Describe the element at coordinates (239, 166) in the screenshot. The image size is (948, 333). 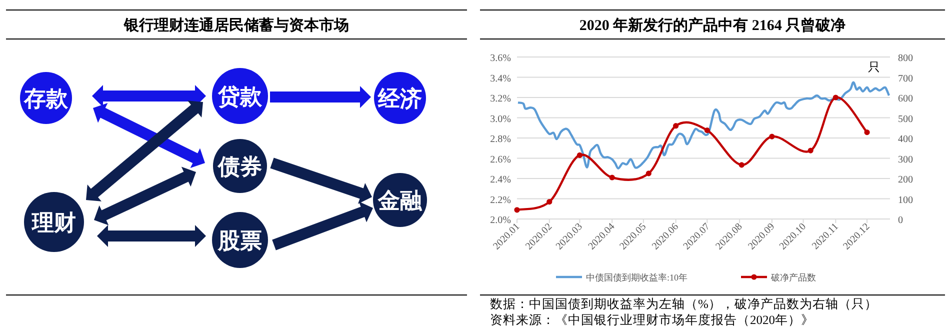
I see `text: 债券` at that location.